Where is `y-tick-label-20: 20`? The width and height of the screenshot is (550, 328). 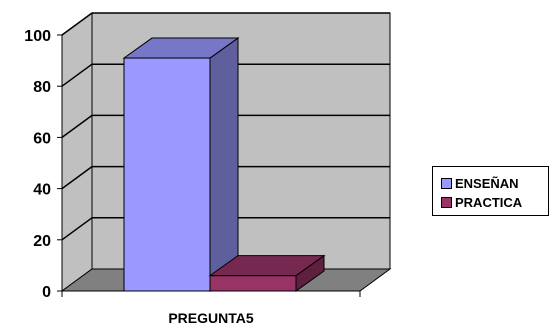
y-tick-label-20: 20 is located at coordinates (42, 241).